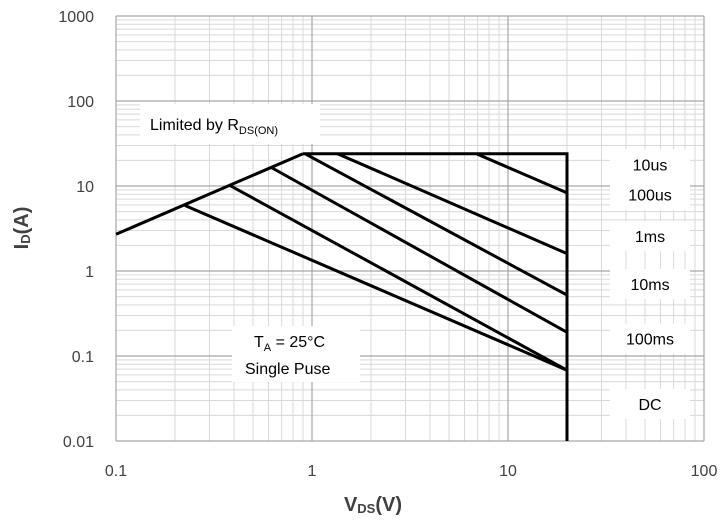  What do you see at coordinates (508, 471) in the screenshot?
I see `x-tick-label: 10` at bounding box center [508, 471].